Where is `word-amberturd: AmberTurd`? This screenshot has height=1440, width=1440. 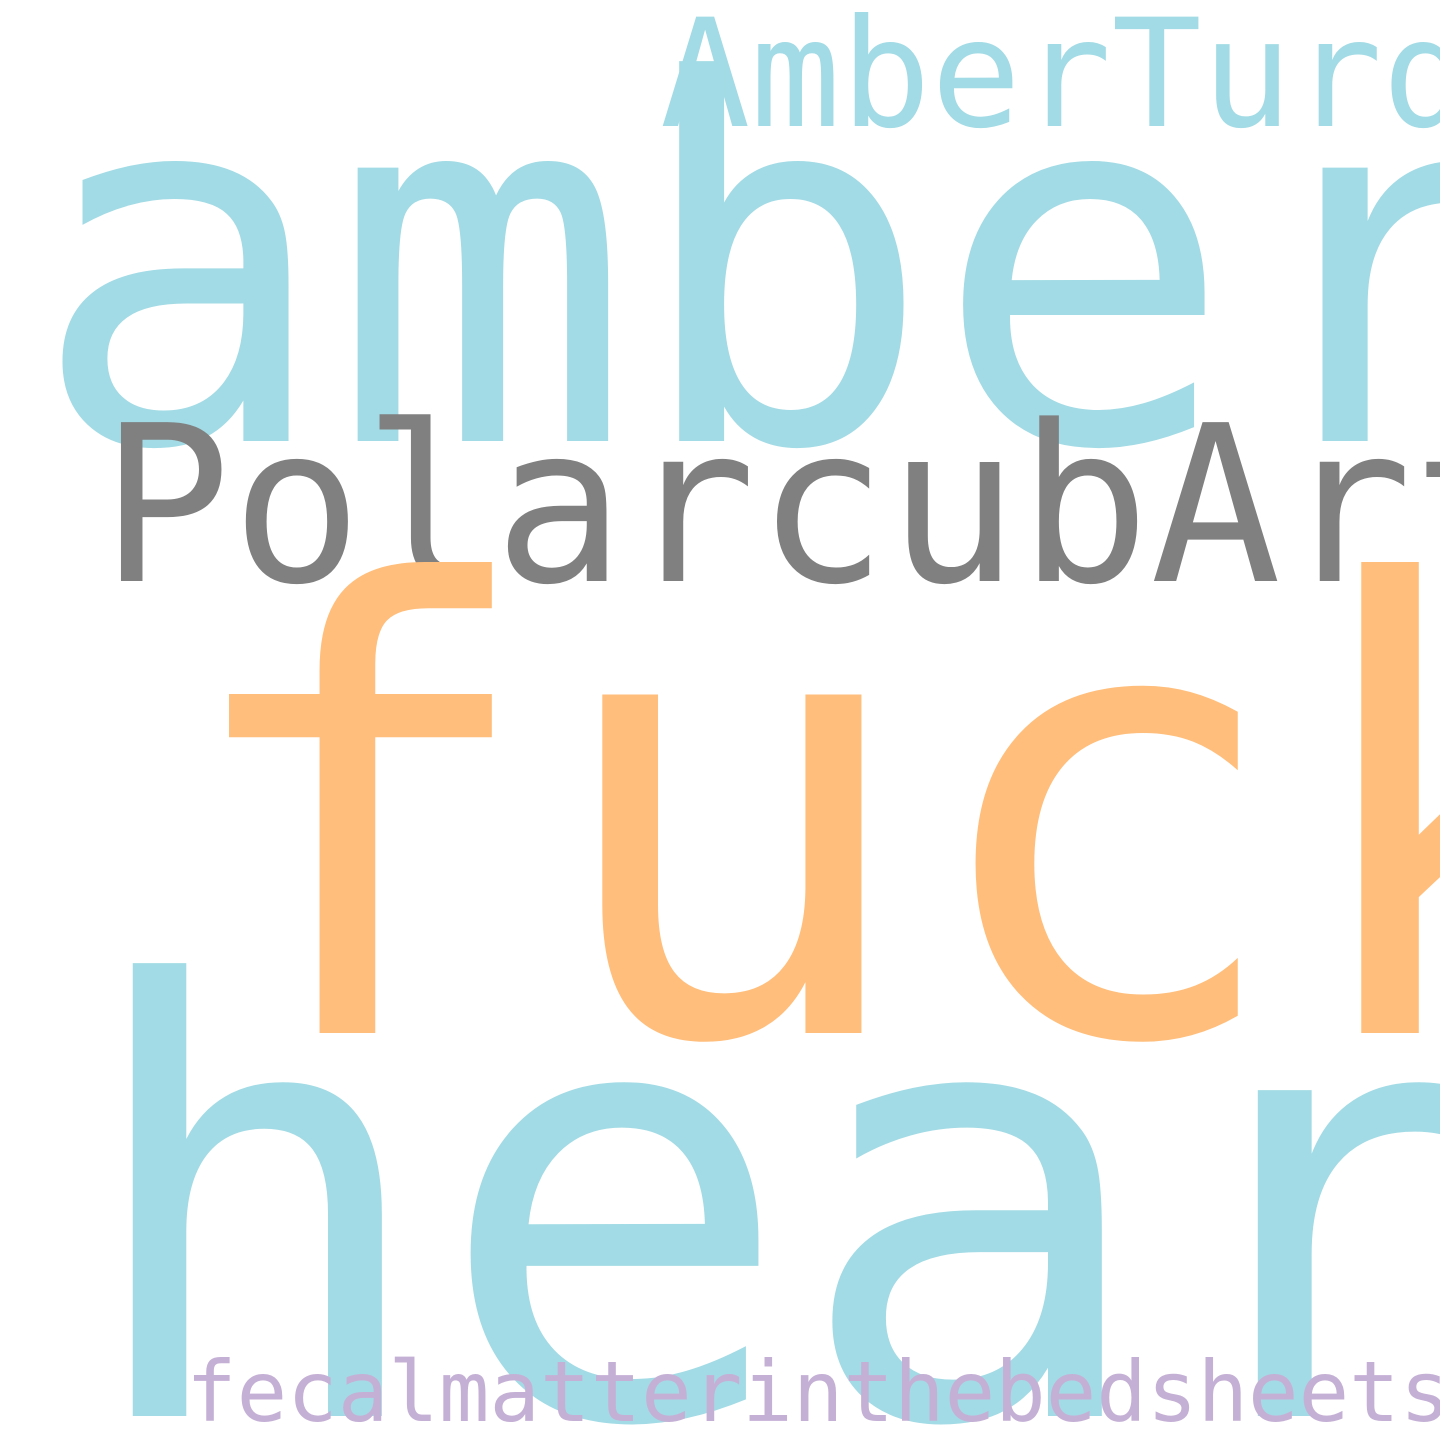 word-amberturd: AmberTurd is located at coordinates (1050, 81).